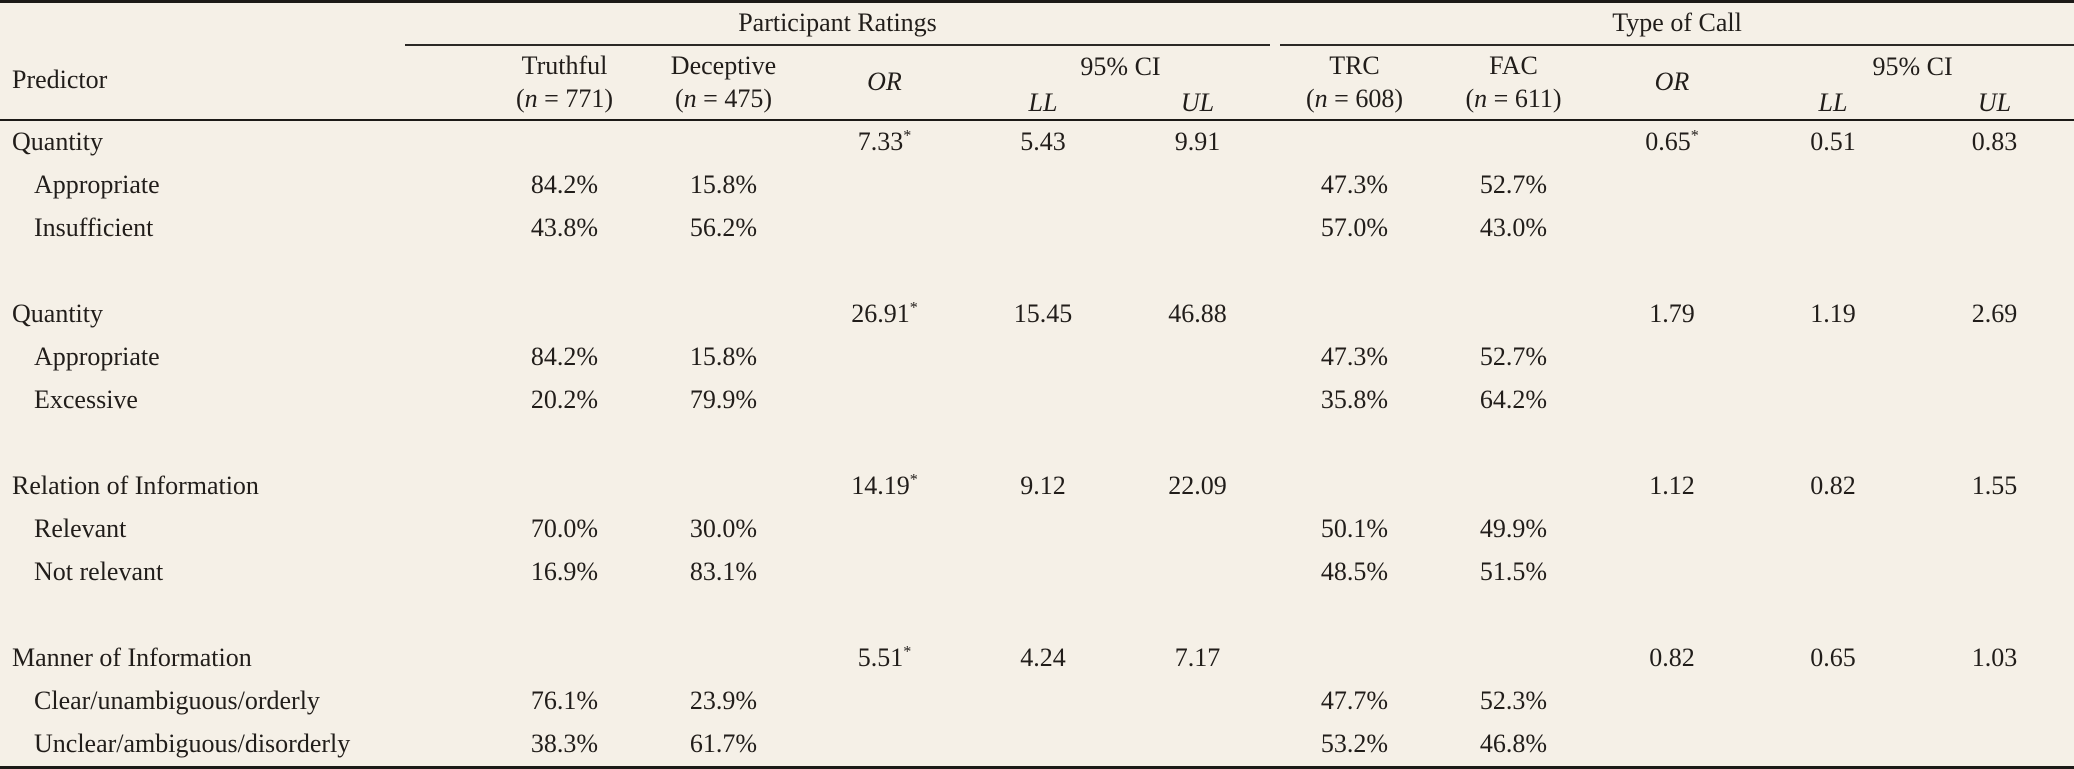 The image size is (2074, 769). I want to click on value-cell: 0.65, so click(1833, 657).